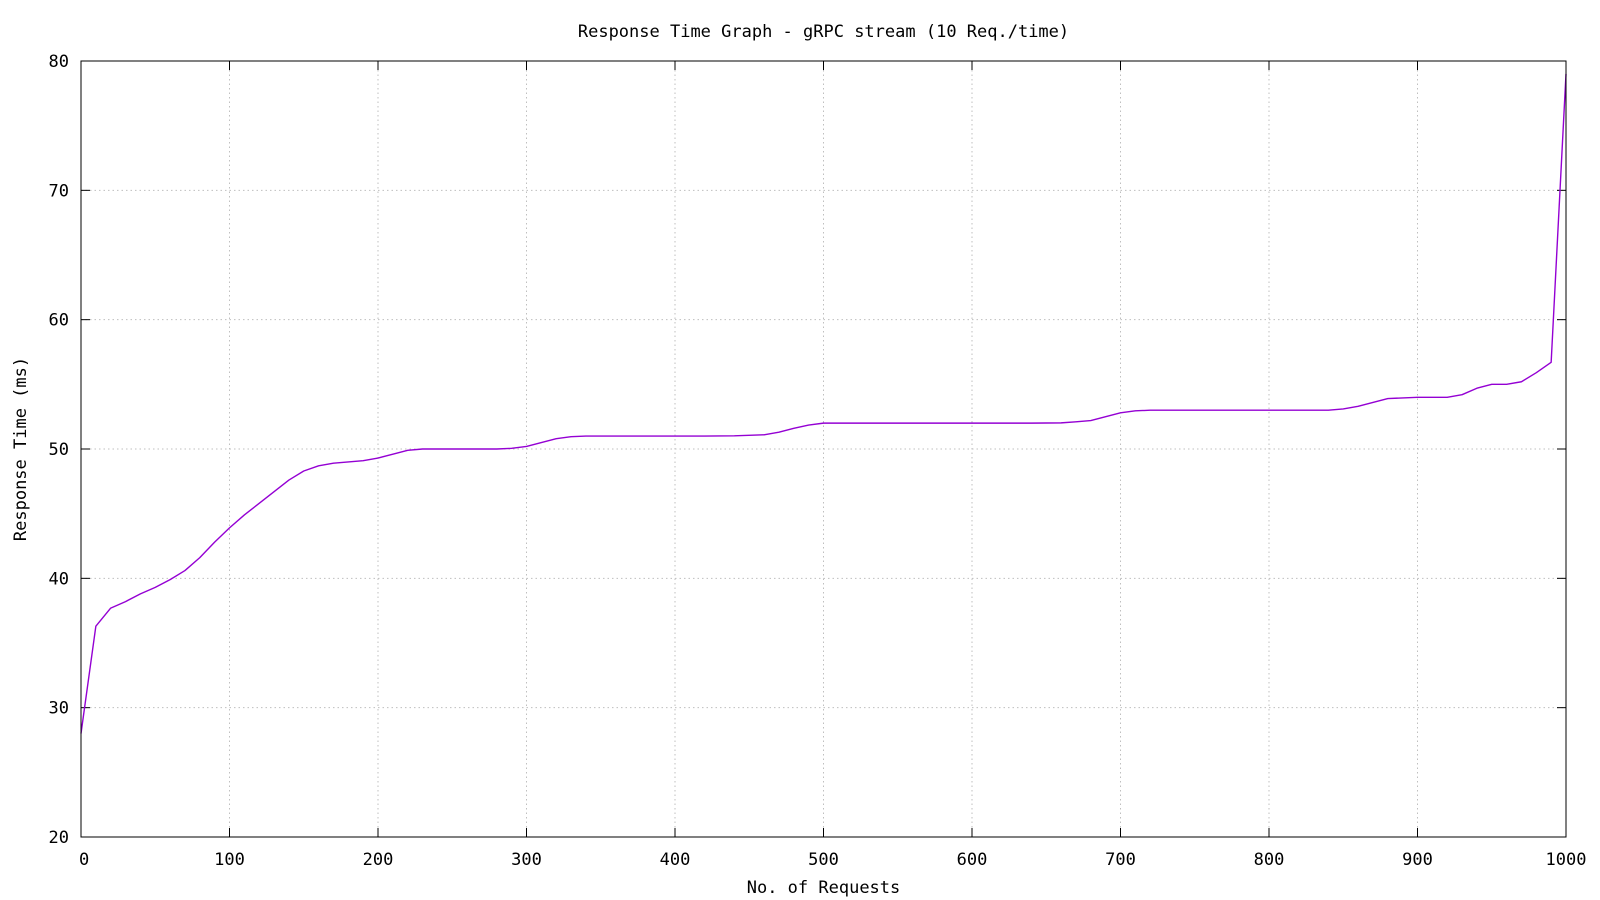 The width and height of the screenshot is (1600, 900). I want to click on x-tick-label: 900, so click(1417, 860).